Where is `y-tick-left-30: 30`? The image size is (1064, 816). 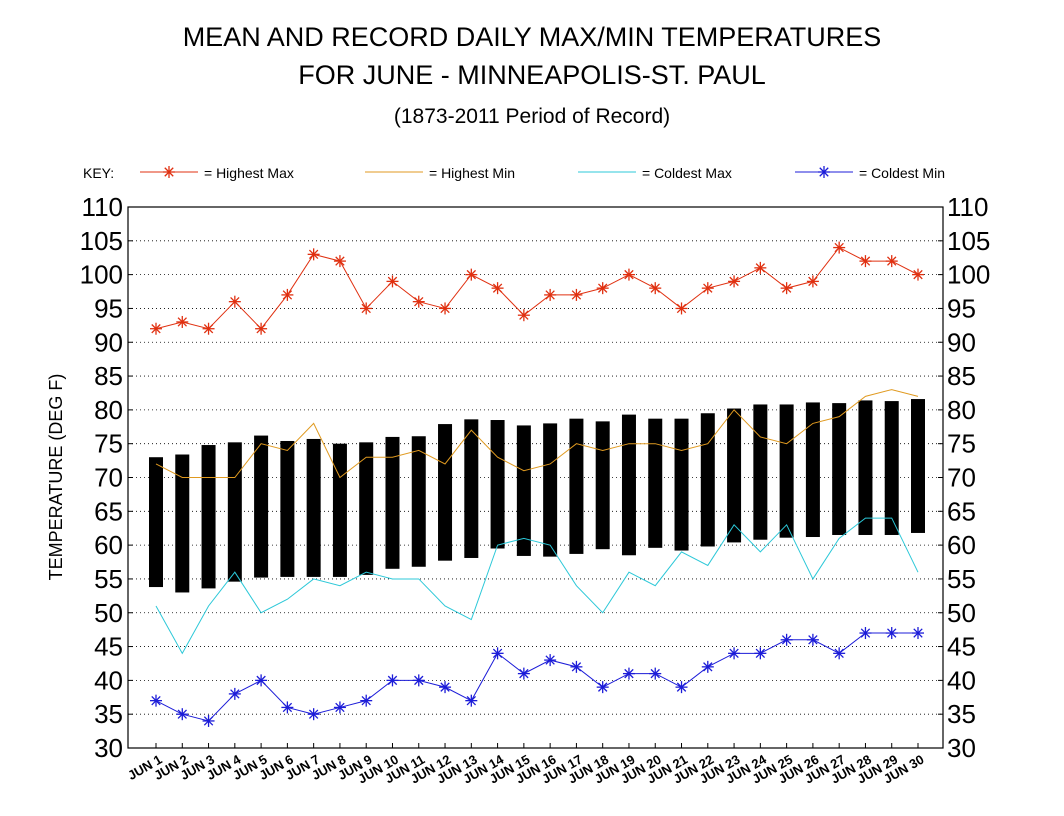
y-tick-left-30: 30 is located at coordinates (108, 748).